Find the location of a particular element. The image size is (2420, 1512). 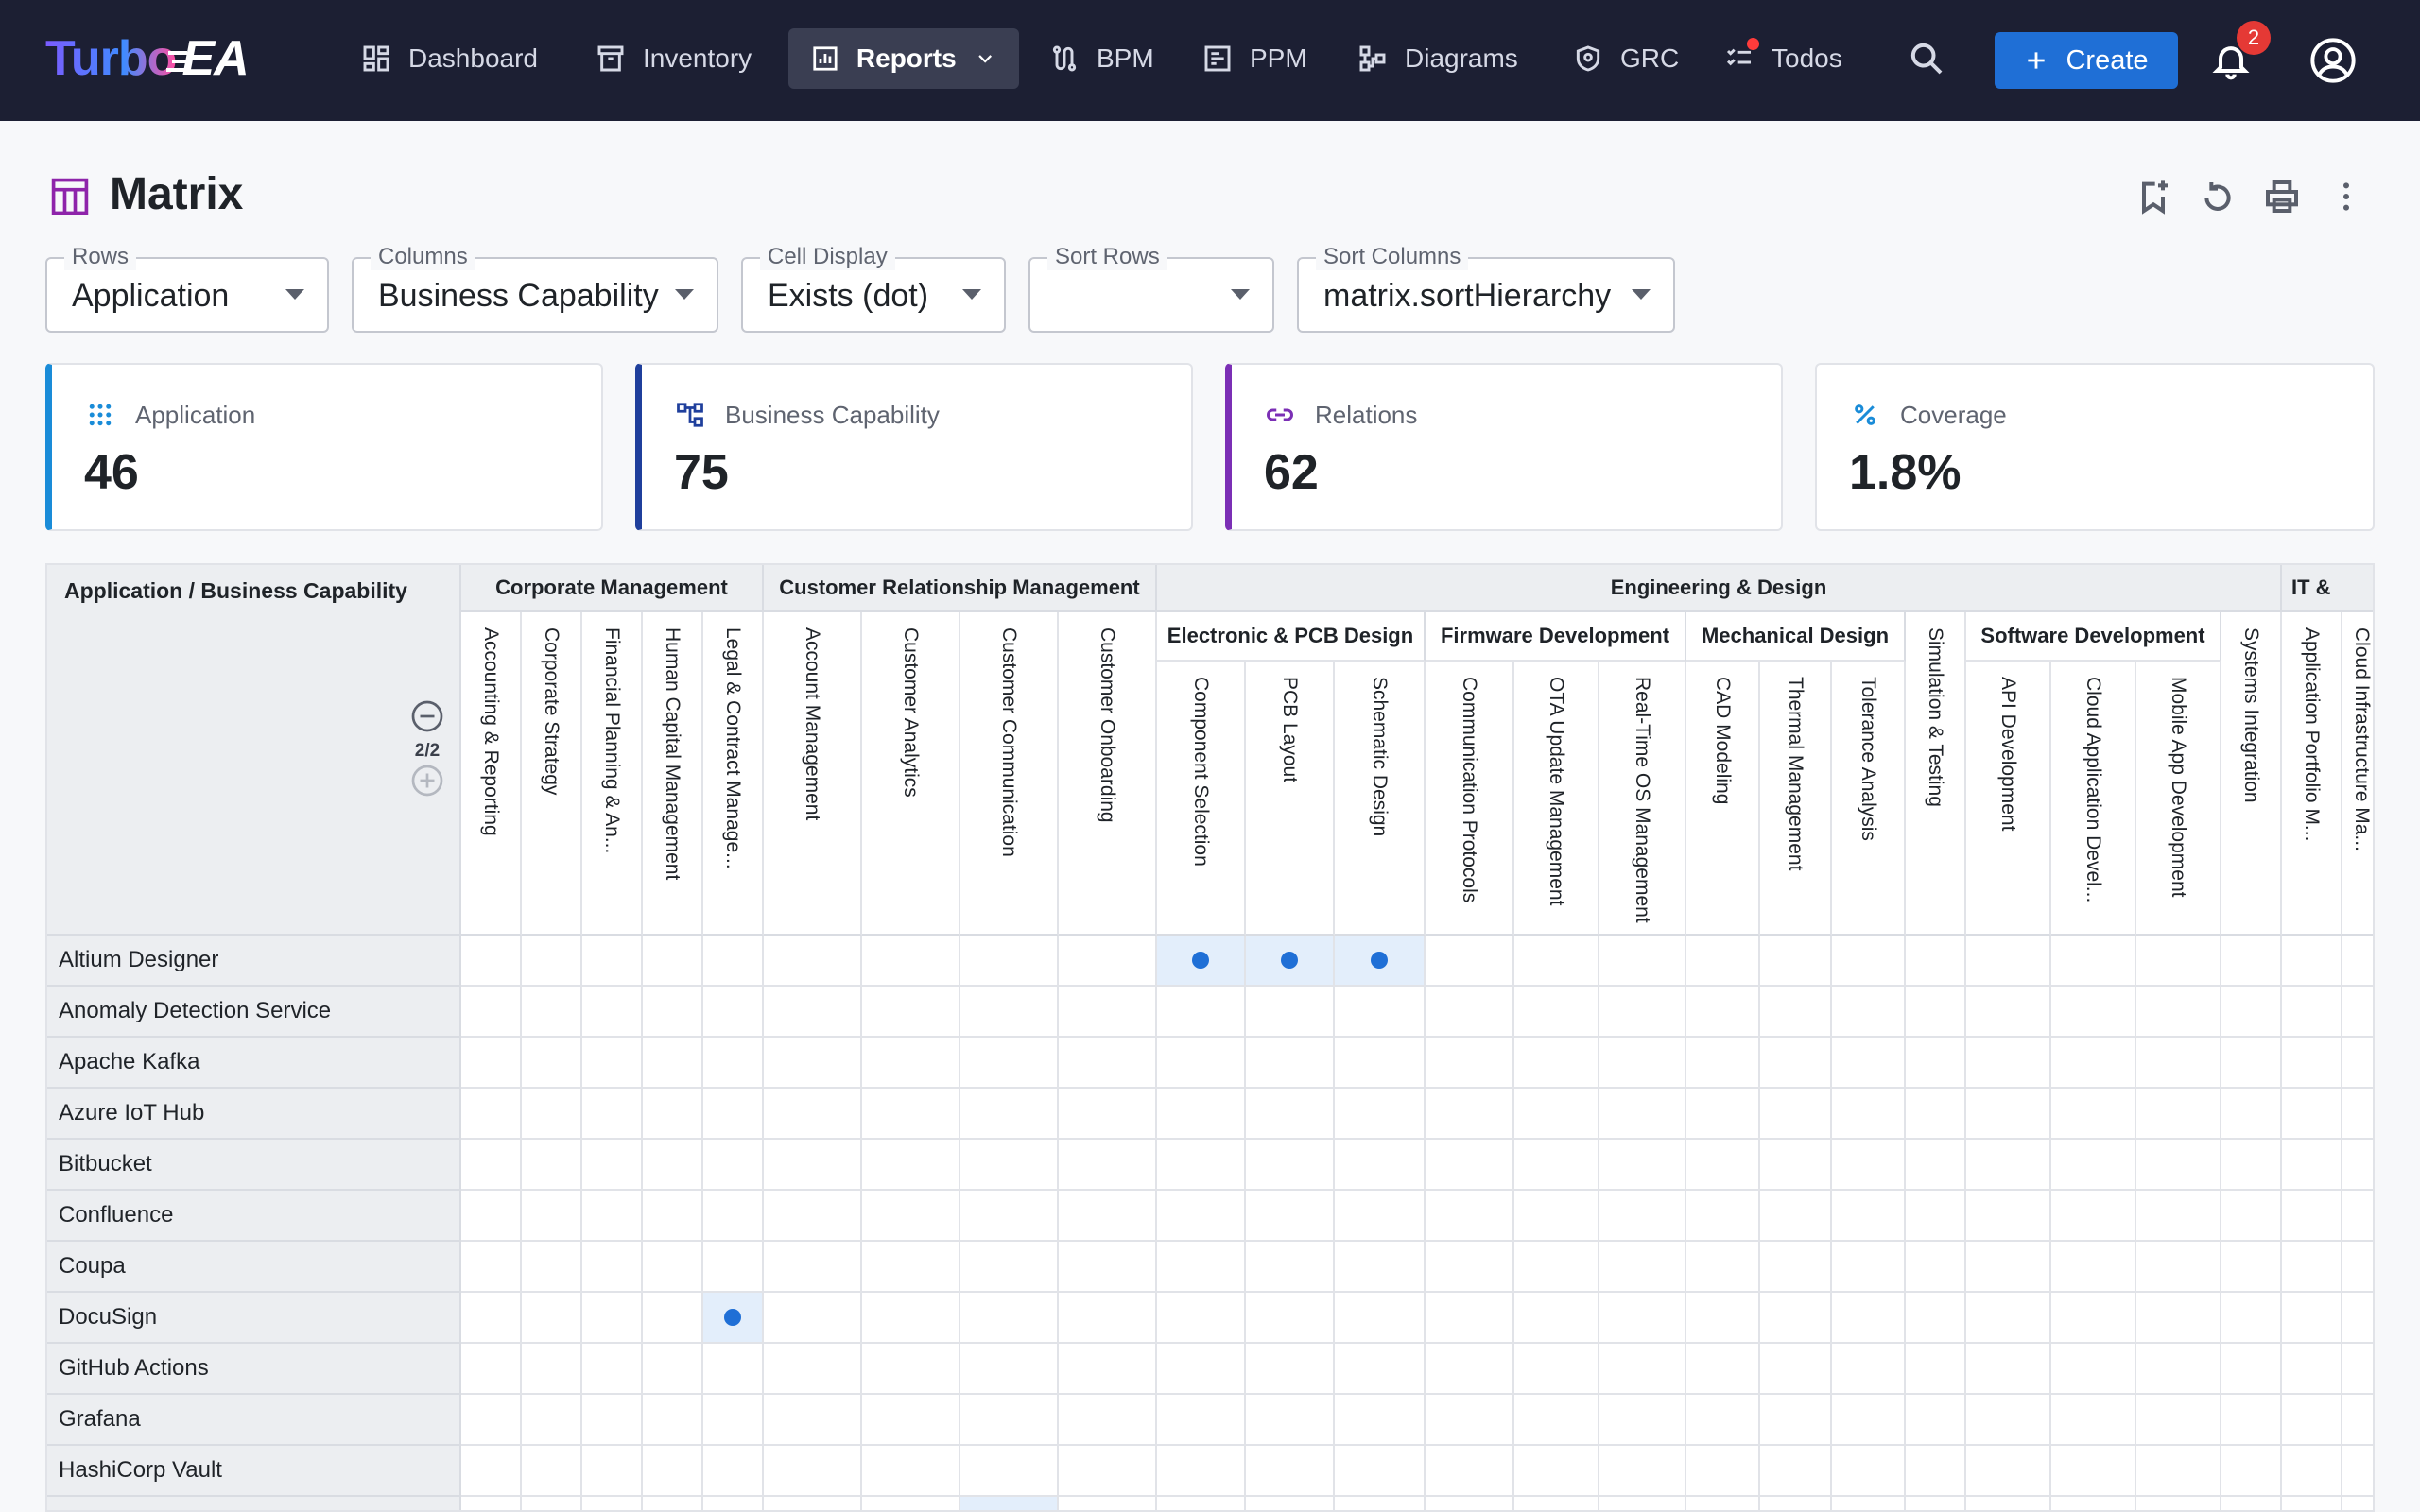

column-subgroup-header: Firmware Development is located at coordinates (1556, 637).